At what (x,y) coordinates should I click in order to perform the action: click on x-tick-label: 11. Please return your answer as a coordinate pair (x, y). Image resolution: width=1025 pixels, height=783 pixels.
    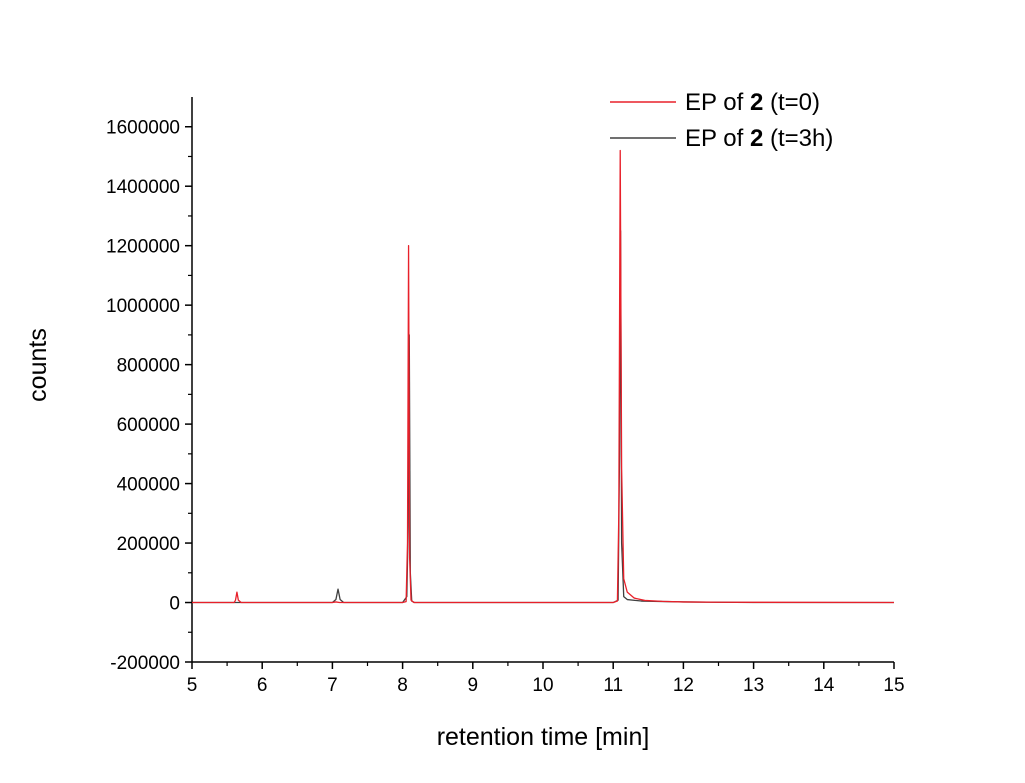
    Looking at the image, I should click on (613, 685).